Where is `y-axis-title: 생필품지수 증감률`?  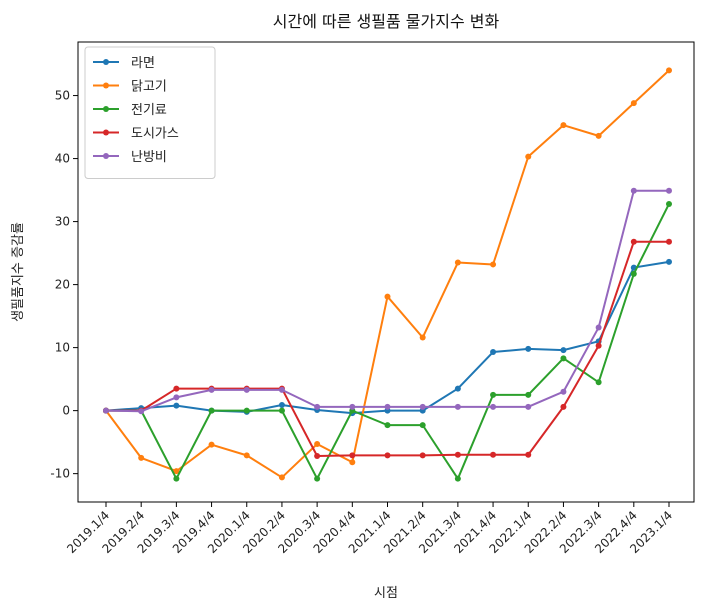
y-axis-title: 생필품지수 증감률 is located at coordinates (18, 272).